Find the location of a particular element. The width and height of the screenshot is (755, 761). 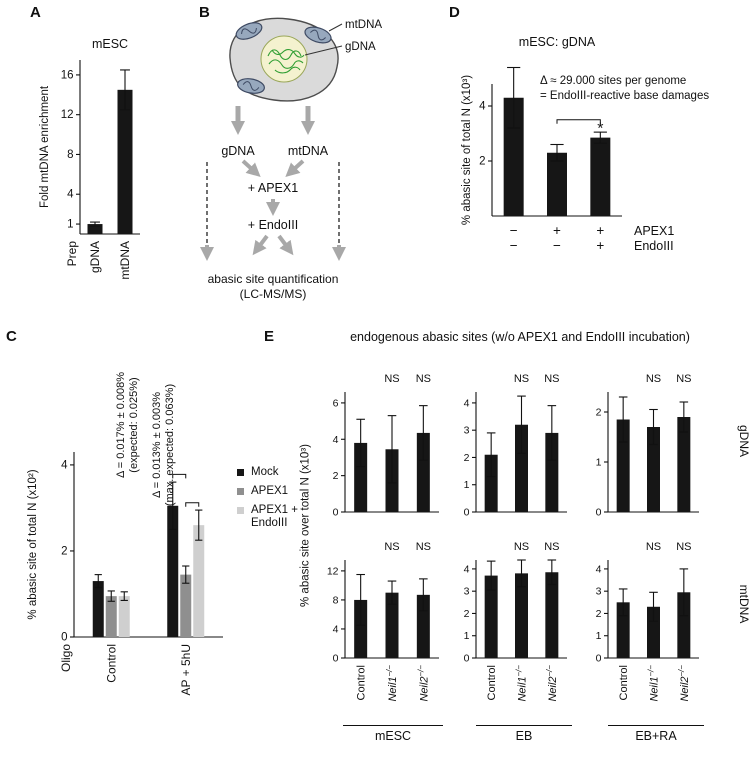

chart-svg: 0 1 2 NS NS is located at coordinates (647, 446).